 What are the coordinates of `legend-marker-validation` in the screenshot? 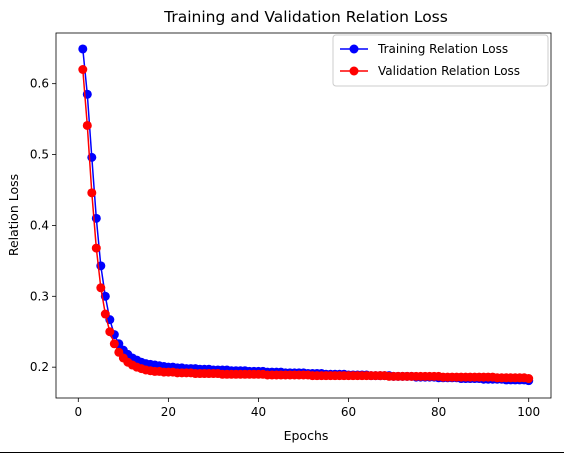 It's located at (354, 71).